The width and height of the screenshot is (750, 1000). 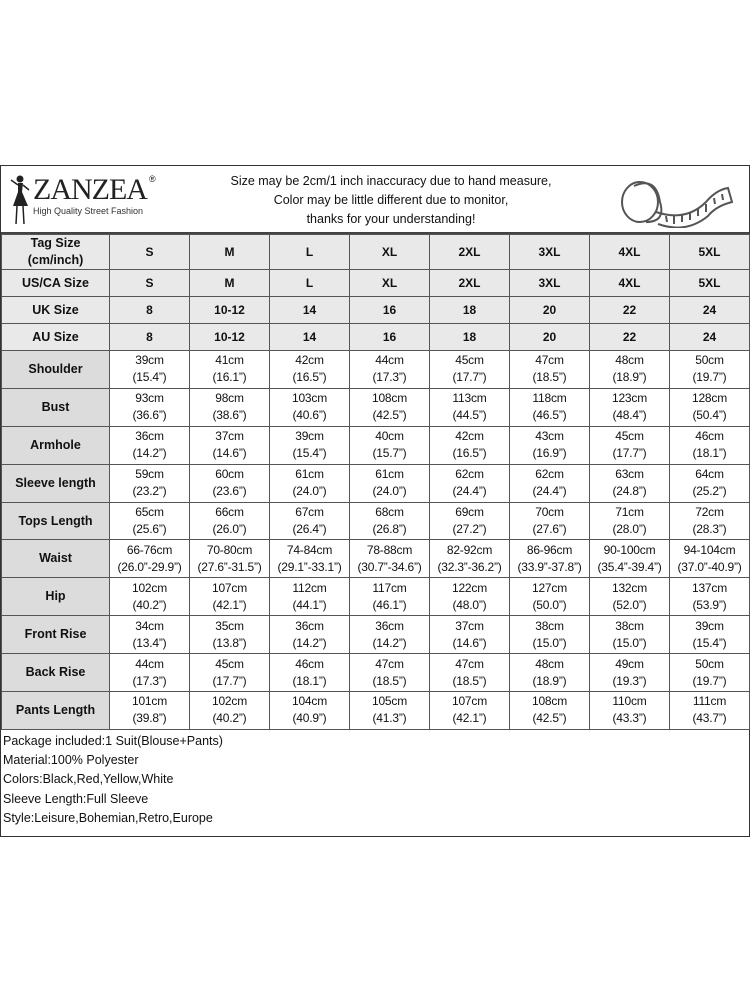 I want to click on measurement-cell: 107cm (42.1”), so click(x=229, y=597).